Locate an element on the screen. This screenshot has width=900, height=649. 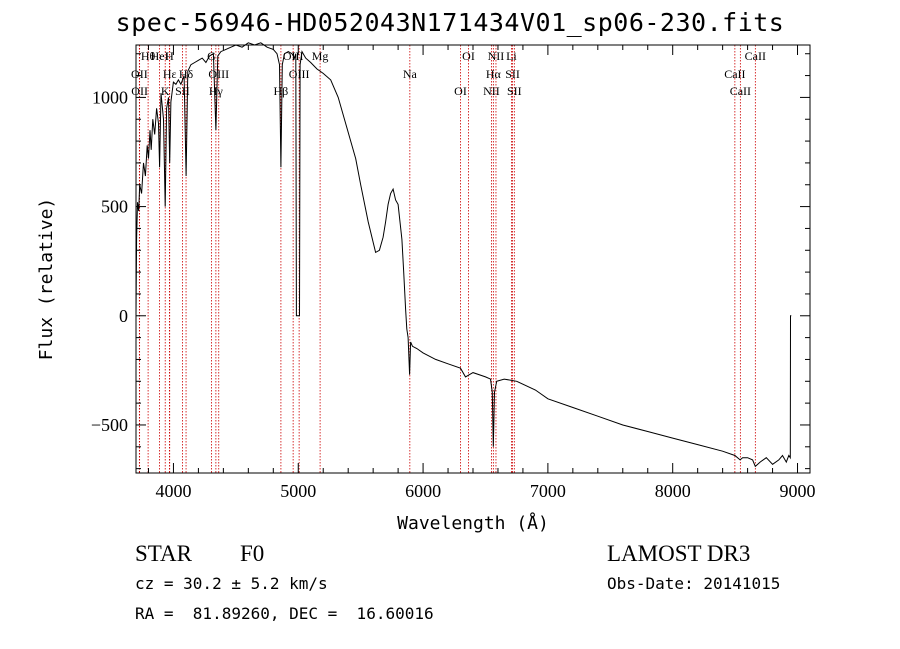
line-label: K is located at coordinates (165, 91).